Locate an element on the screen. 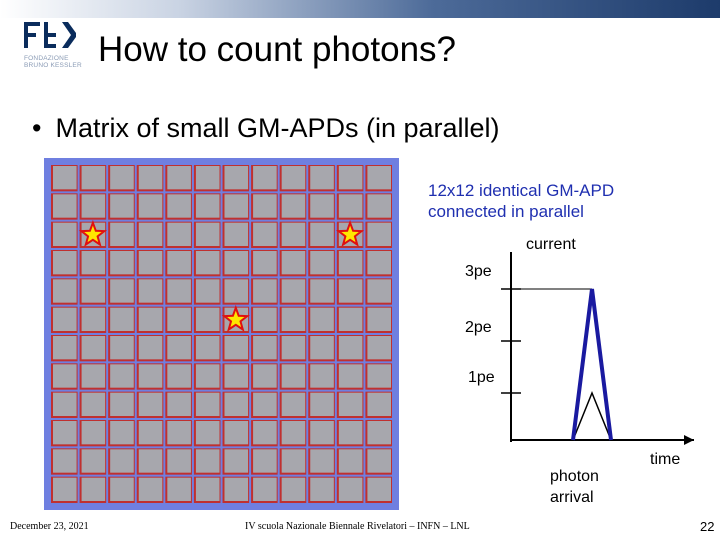 The height and width of the screenshot is (540, 720). photon-arrival-line1: photon is located at coordinates (574, 476).